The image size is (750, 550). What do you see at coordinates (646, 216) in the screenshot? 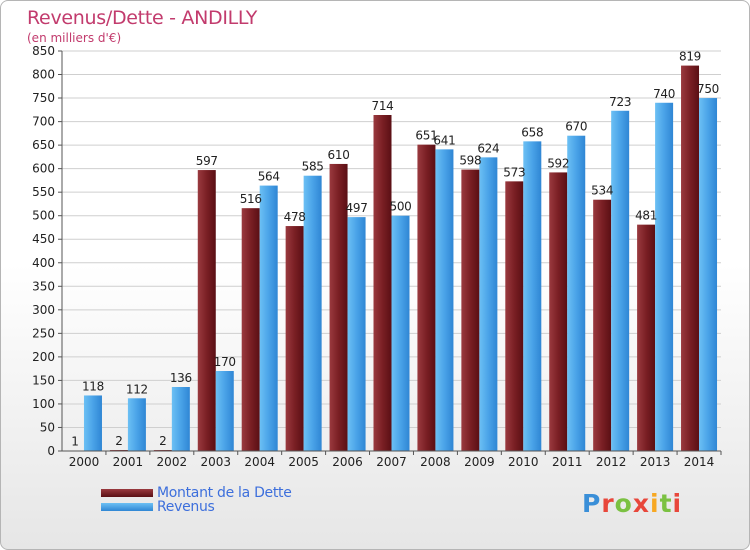
I see `data-label-dette: 481` at bounding box center [646, 216].